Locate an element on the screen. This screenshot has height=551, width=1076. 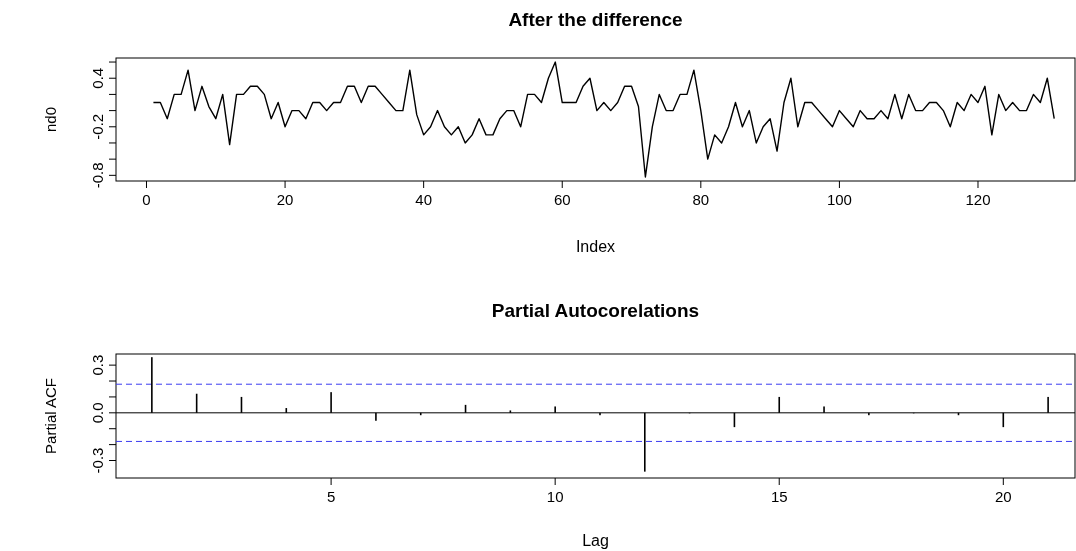
x-axis-title: Index is located at coordinates (595, 246).